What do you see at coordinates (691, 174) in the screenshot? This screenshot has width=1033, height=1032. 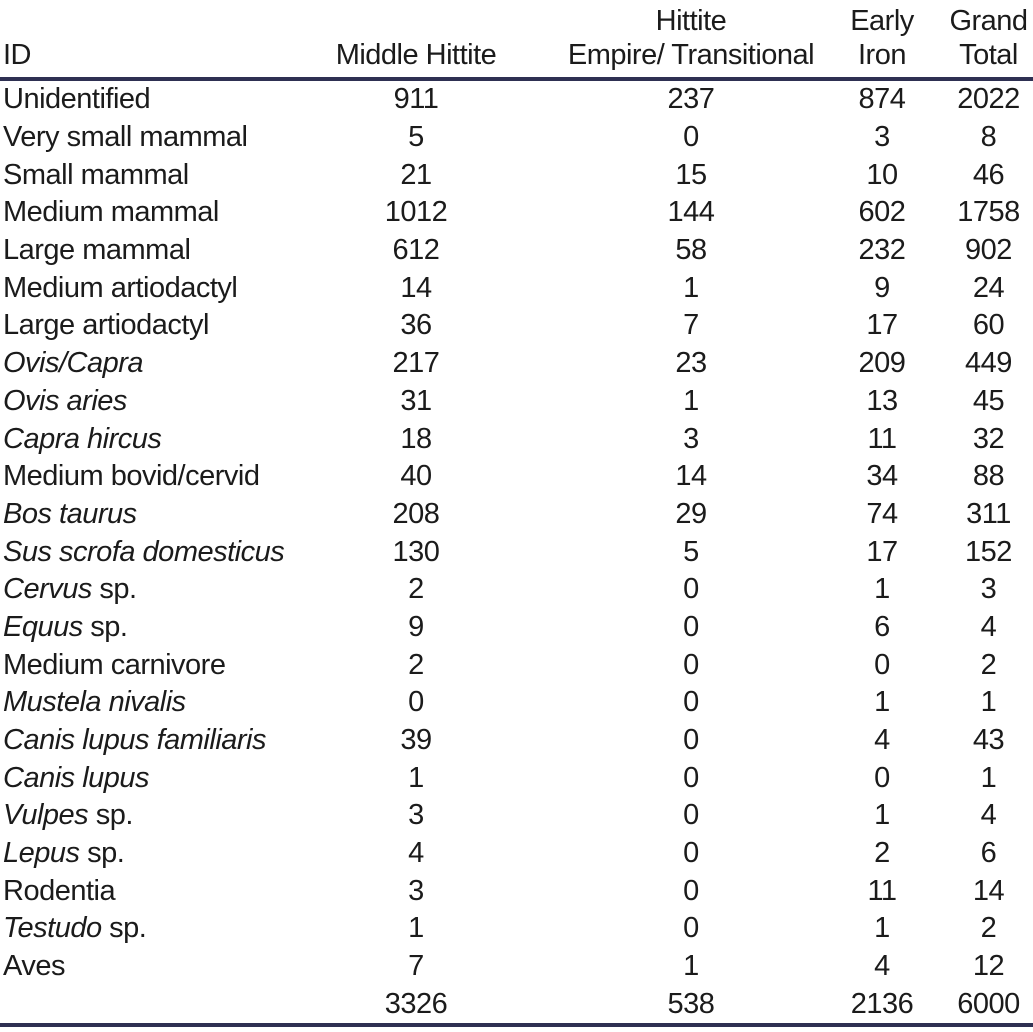 I see `row-value: 15` at bounding box center [691, 174].